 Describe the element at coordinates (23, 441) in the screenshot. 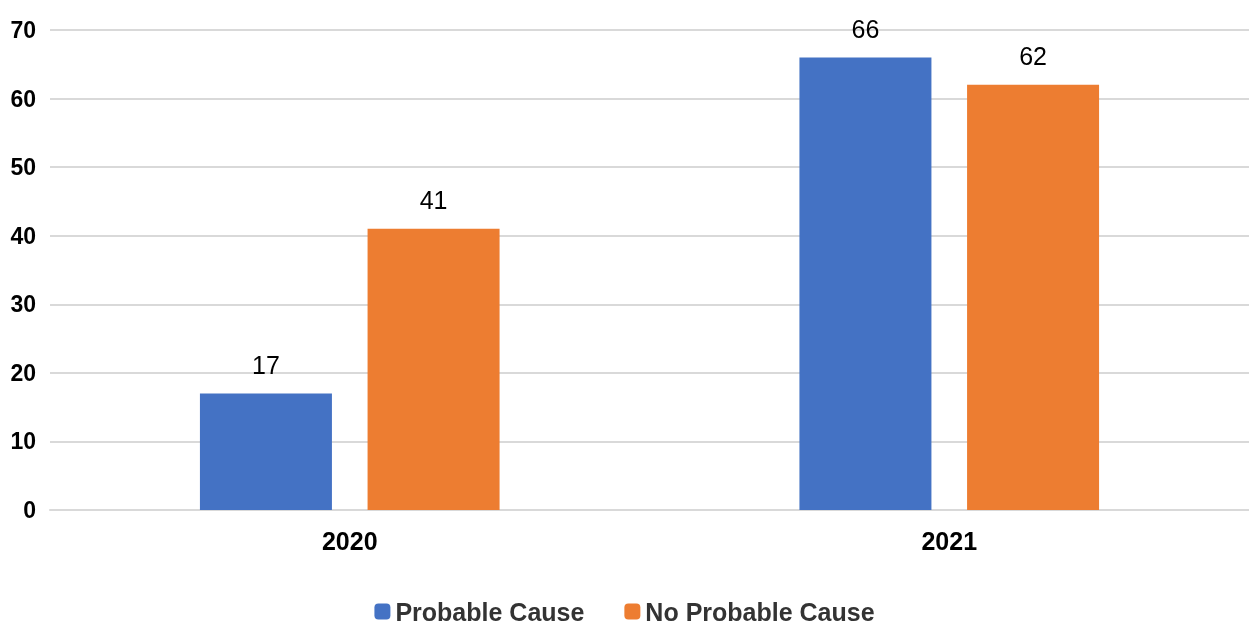

I see `y-tick-label: 10` at that location.